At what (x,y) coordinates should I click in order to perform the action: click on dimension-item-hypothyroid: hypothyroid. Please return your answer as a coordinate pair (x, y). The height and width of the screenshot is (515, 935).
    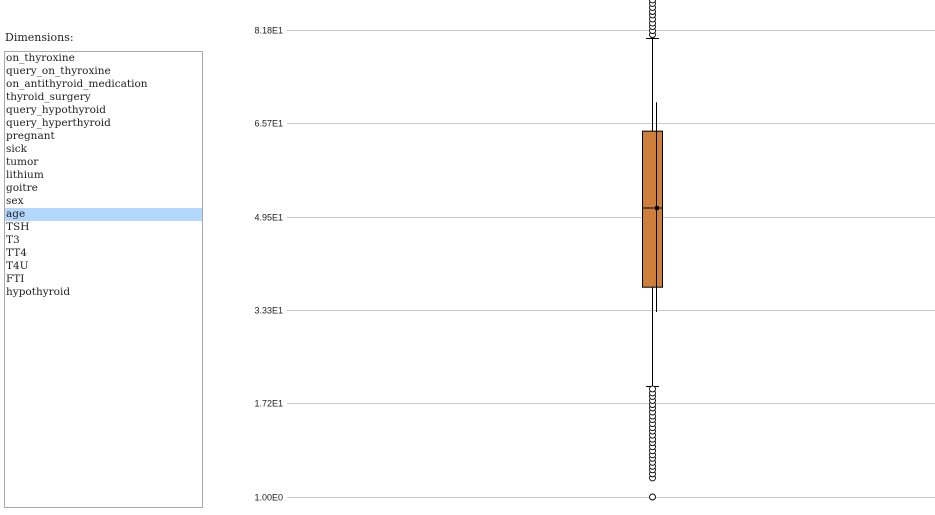
    Looking at the image, I should click on (38, 292).